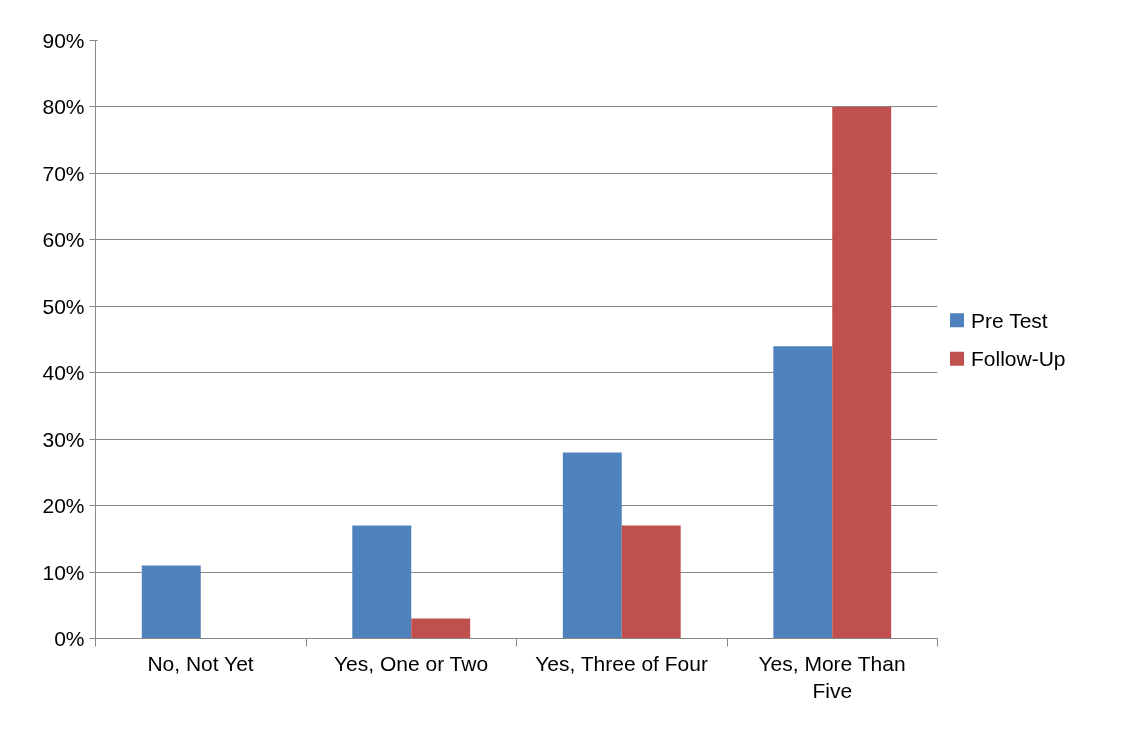 Image resolution: width=1137 pixels, height=733 pixels. I want to click on y-tick-label: 40%, so click(63, 373).